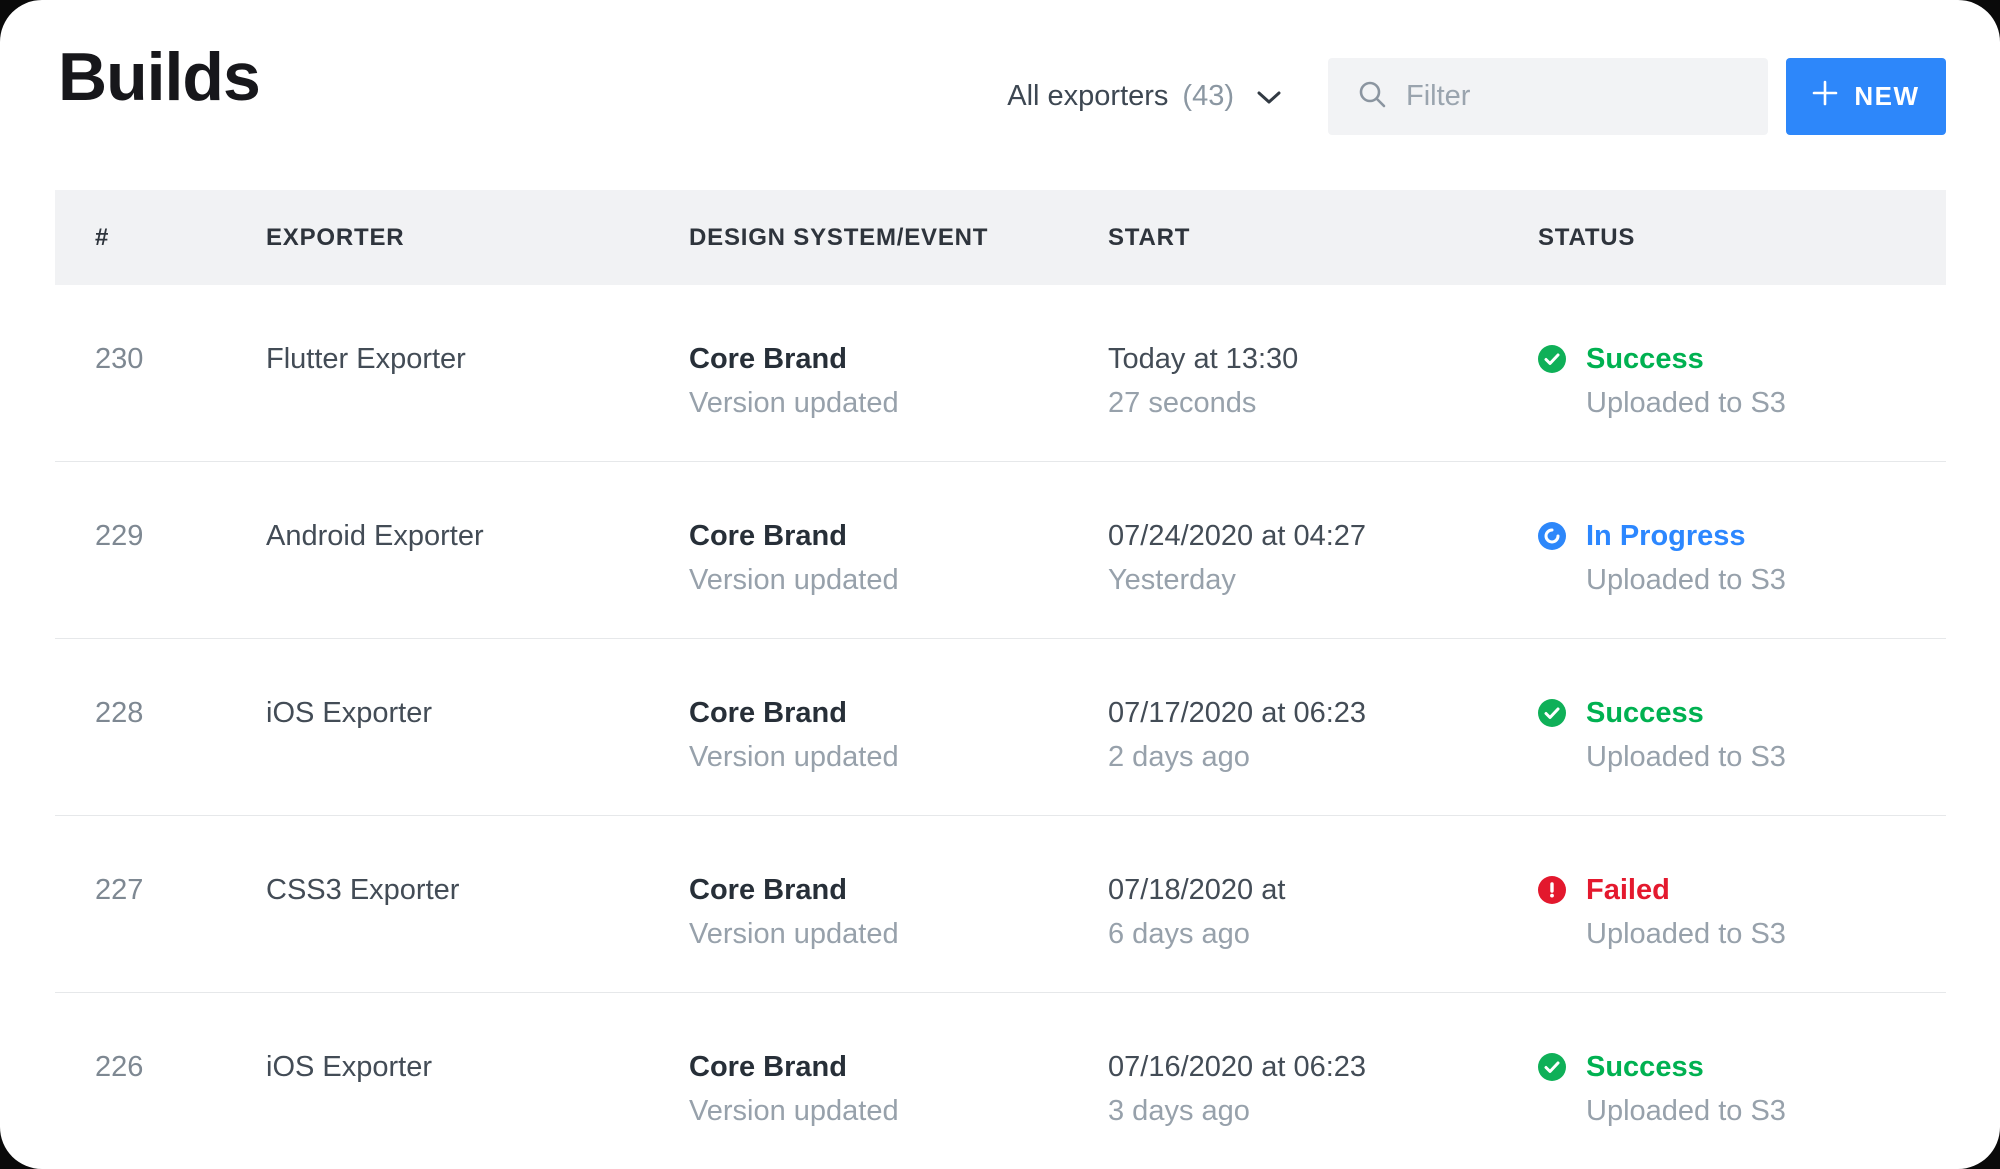 The image size is (2000, 1169). What do you see at coordinates (363, 890) in the screenshot?
I see `exporter-name: CSS3 Exporter` at bounding box center [363, 890].